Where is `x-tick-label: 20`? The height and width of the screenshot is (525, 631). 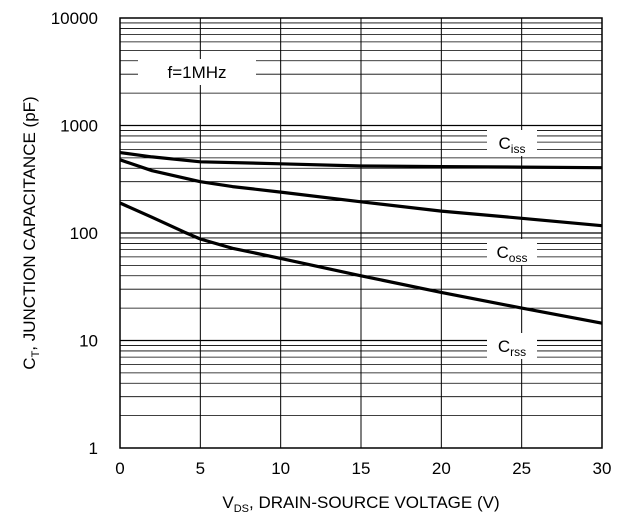
x-tick-label: 20 is located at coordinates (441, 468).